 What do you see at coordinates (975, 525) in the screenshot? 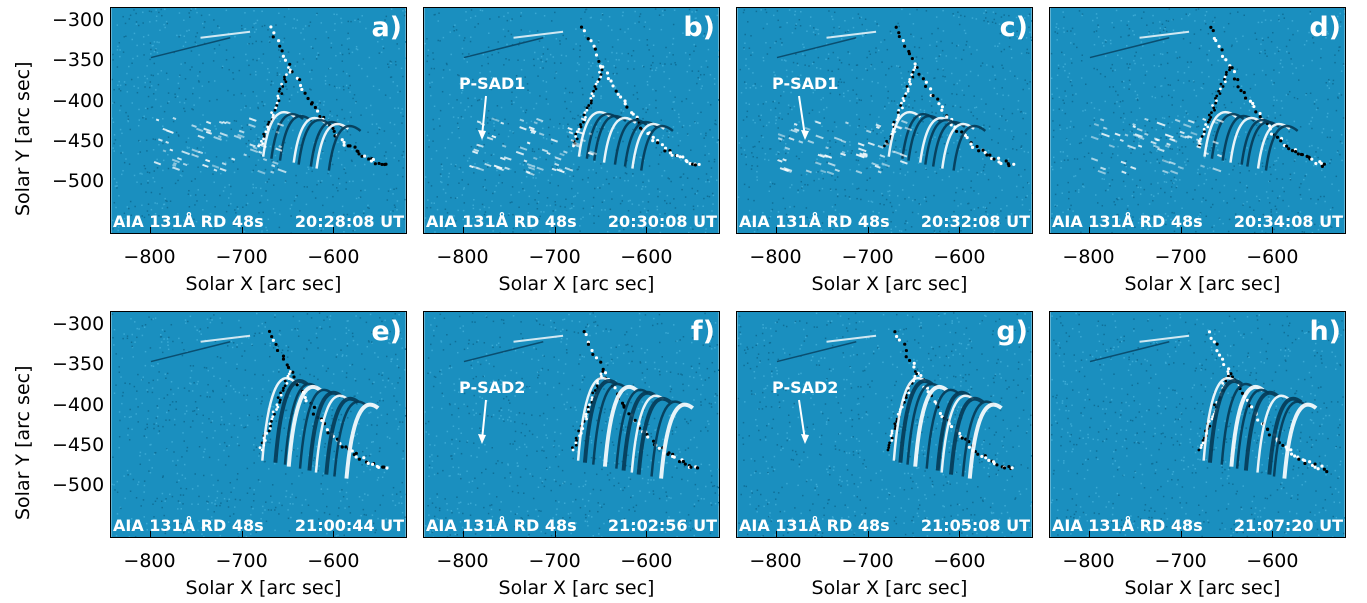
I see `timestamp-label: 21:05:08 UT` at bounding box center [975, 525].